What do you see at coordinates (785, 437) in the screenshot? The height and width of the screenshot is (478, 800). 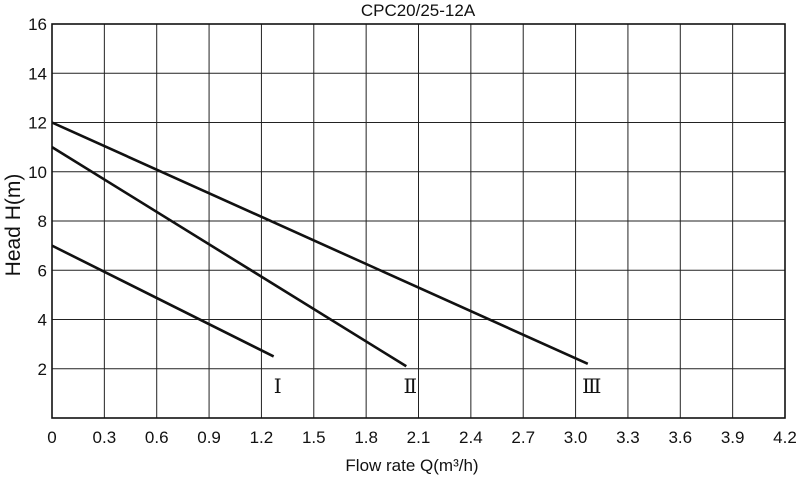 I see `x-tick-label: 4.2` at bounding box center [785, 437].